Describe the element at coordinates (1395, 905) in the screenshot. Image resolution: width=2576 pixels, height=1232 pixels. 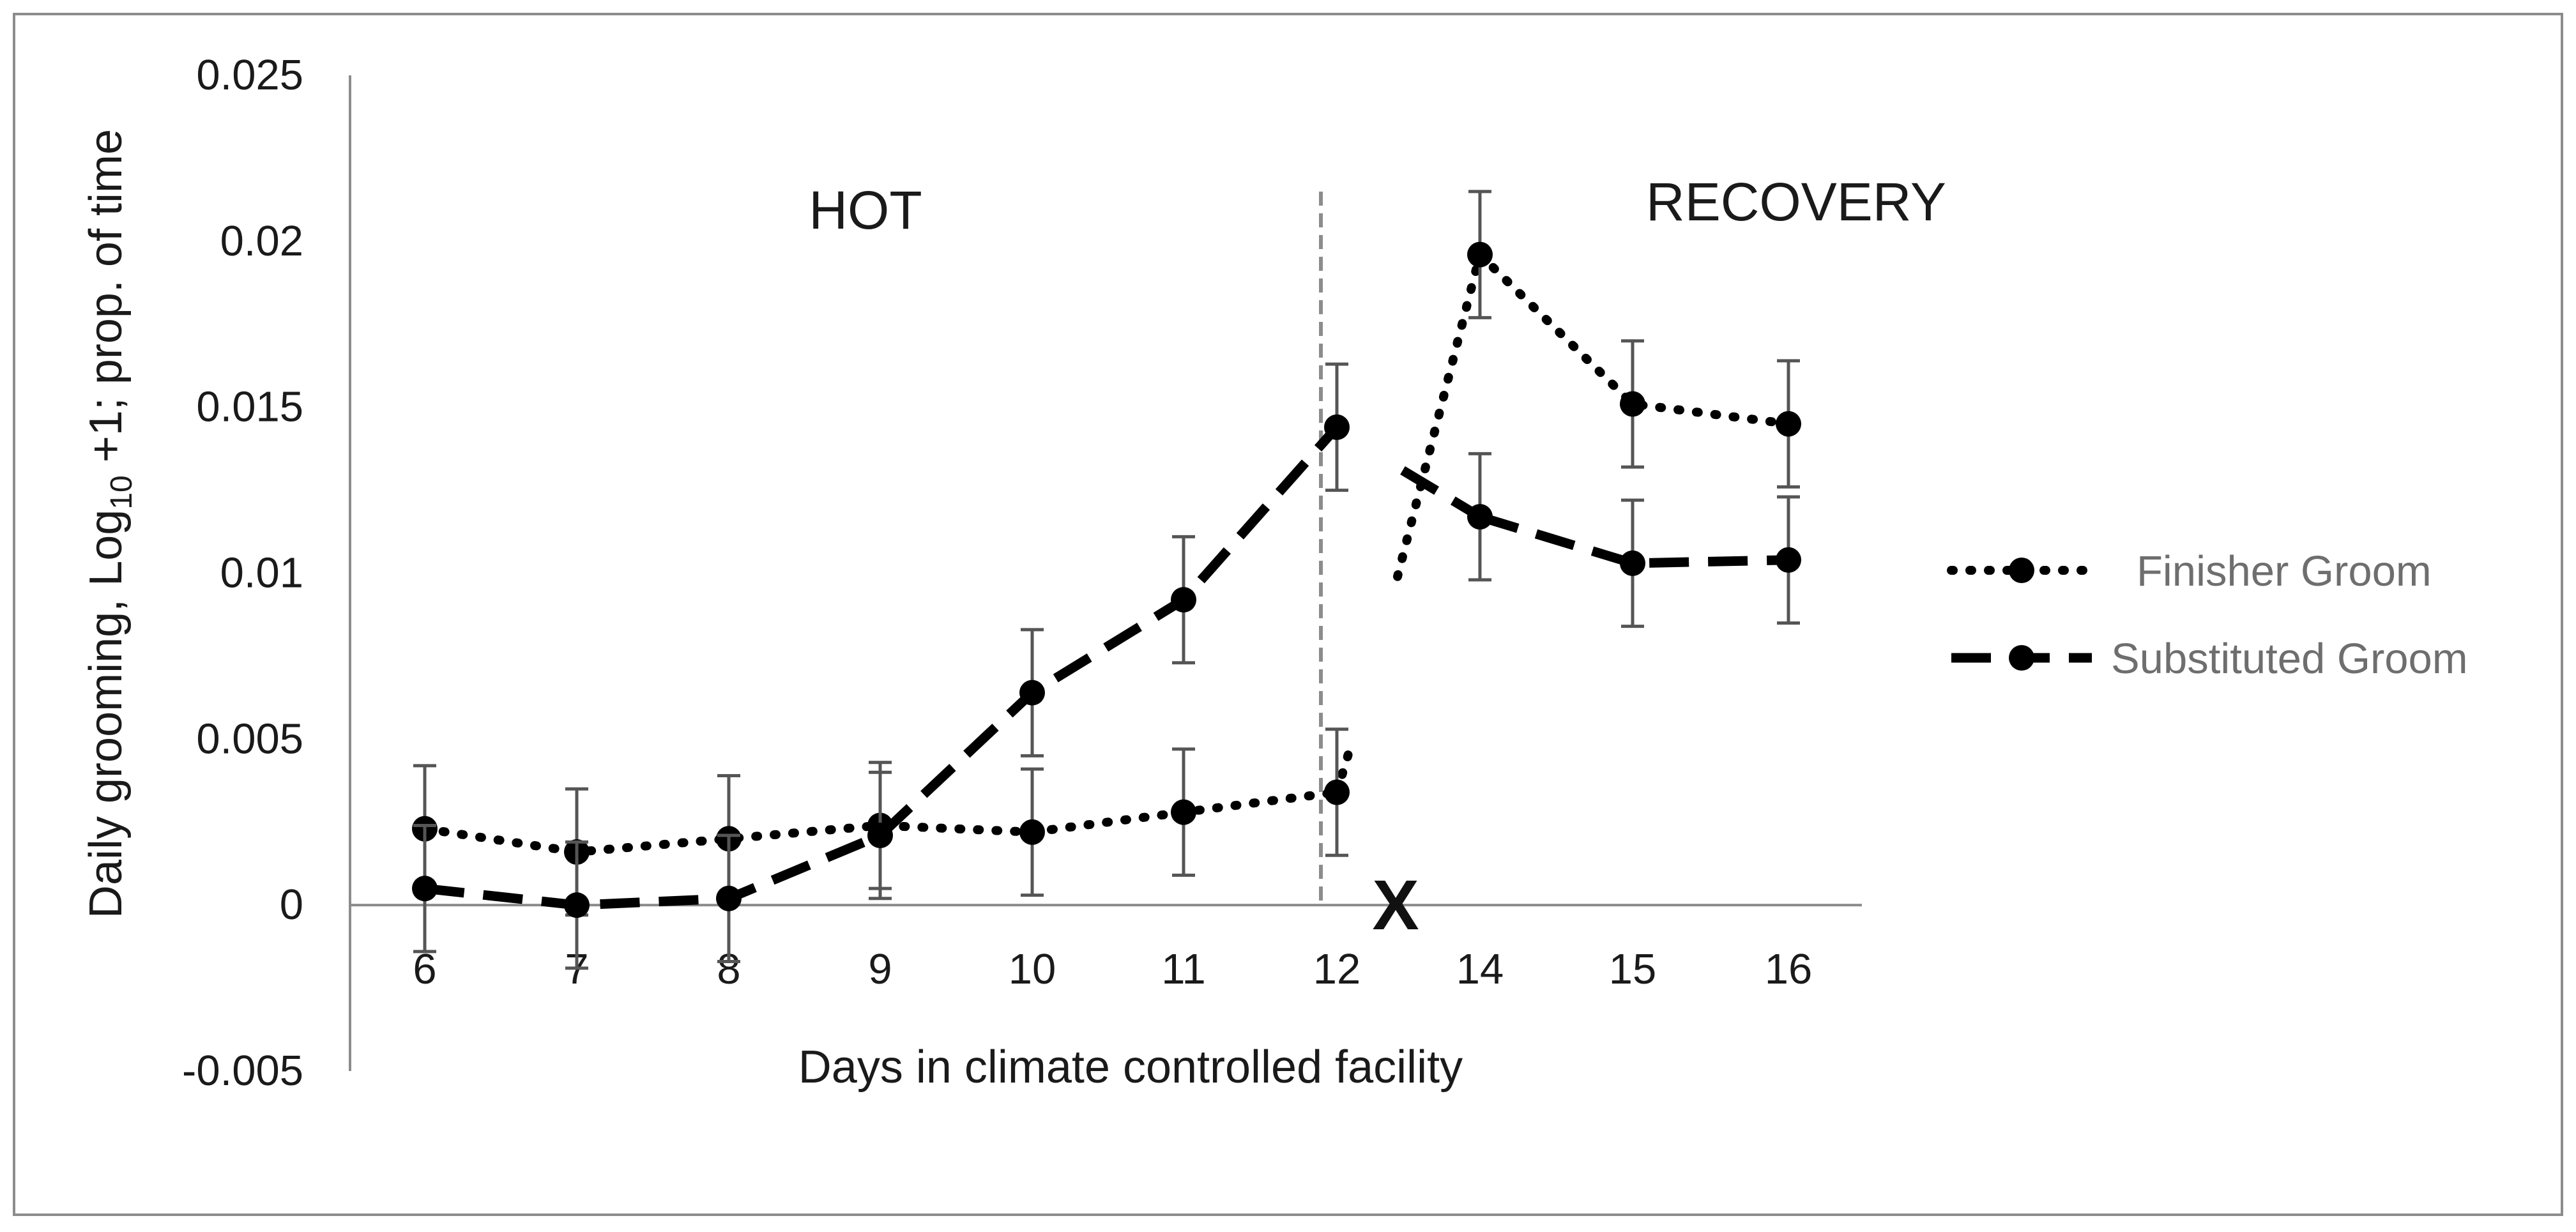
I see `missing-day-marker: X` at that location.